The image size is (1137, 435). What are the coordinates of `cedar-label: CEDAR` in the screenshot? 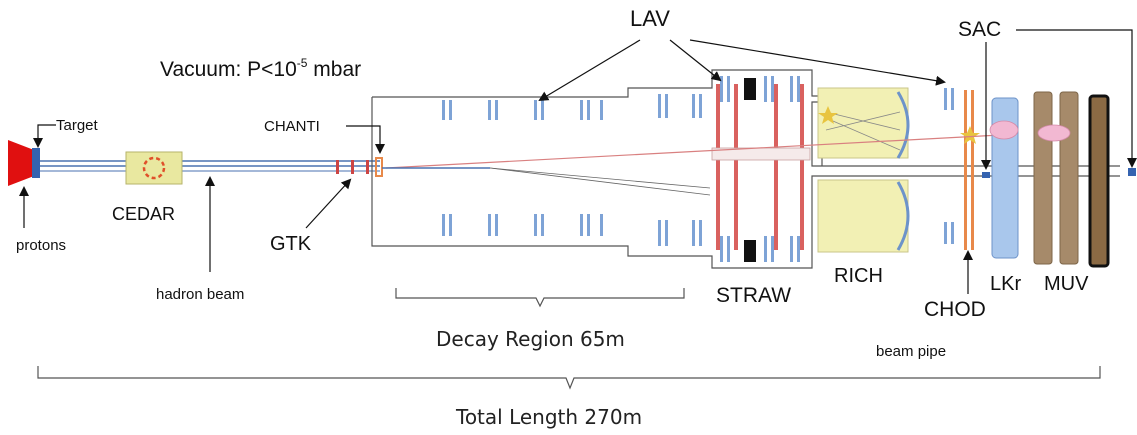 It's located at (143, 214).